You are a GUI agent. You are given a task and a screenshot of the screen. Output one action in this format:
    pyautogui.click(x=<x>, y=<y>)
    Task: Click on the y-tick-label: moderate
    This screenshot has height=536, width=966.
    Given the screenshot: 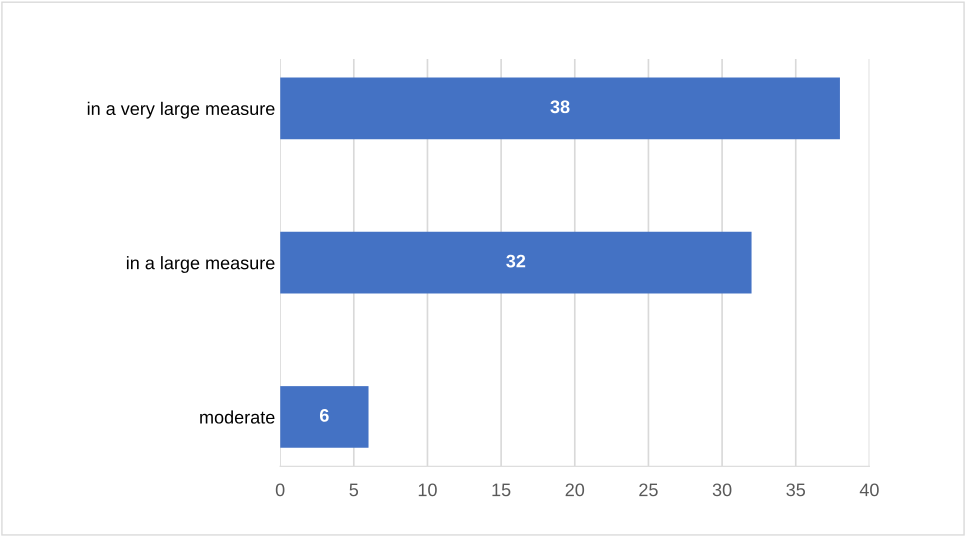 What is the action you would take?
    pyautogui.click(x=237, y=417)
    